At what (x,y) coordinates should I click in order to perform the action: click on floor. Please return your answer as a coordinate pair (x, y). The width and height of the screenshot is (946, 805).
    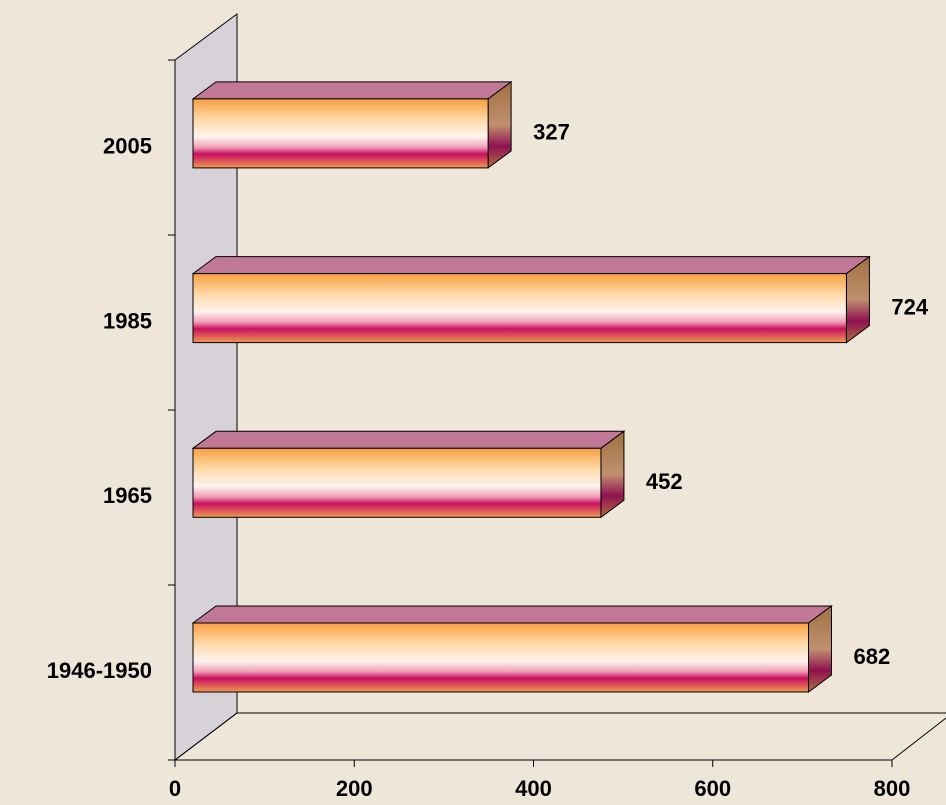
    Looking at the image, I should click on (560, 736).